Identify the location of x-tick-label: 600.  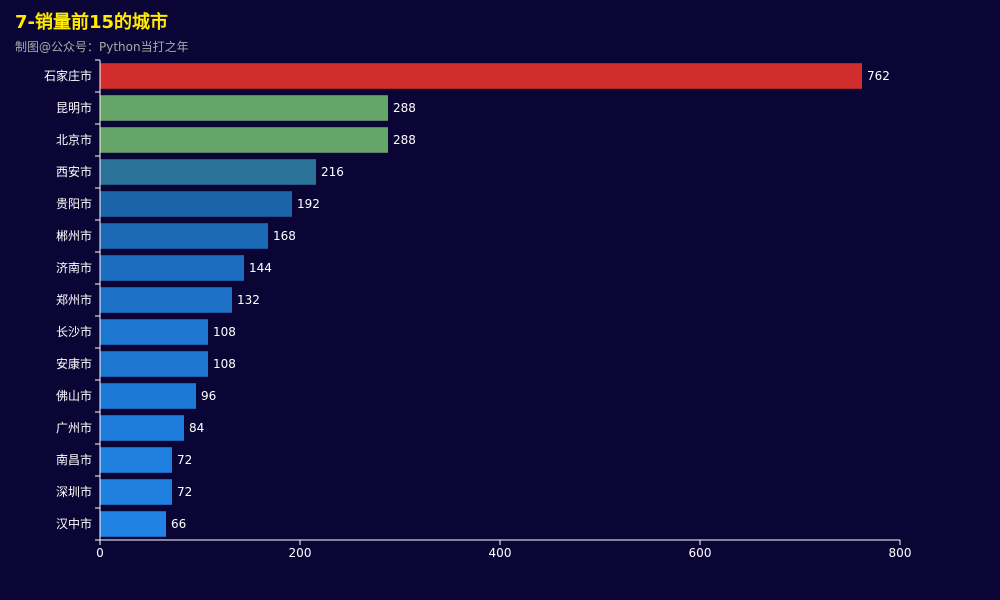
(700, 553).